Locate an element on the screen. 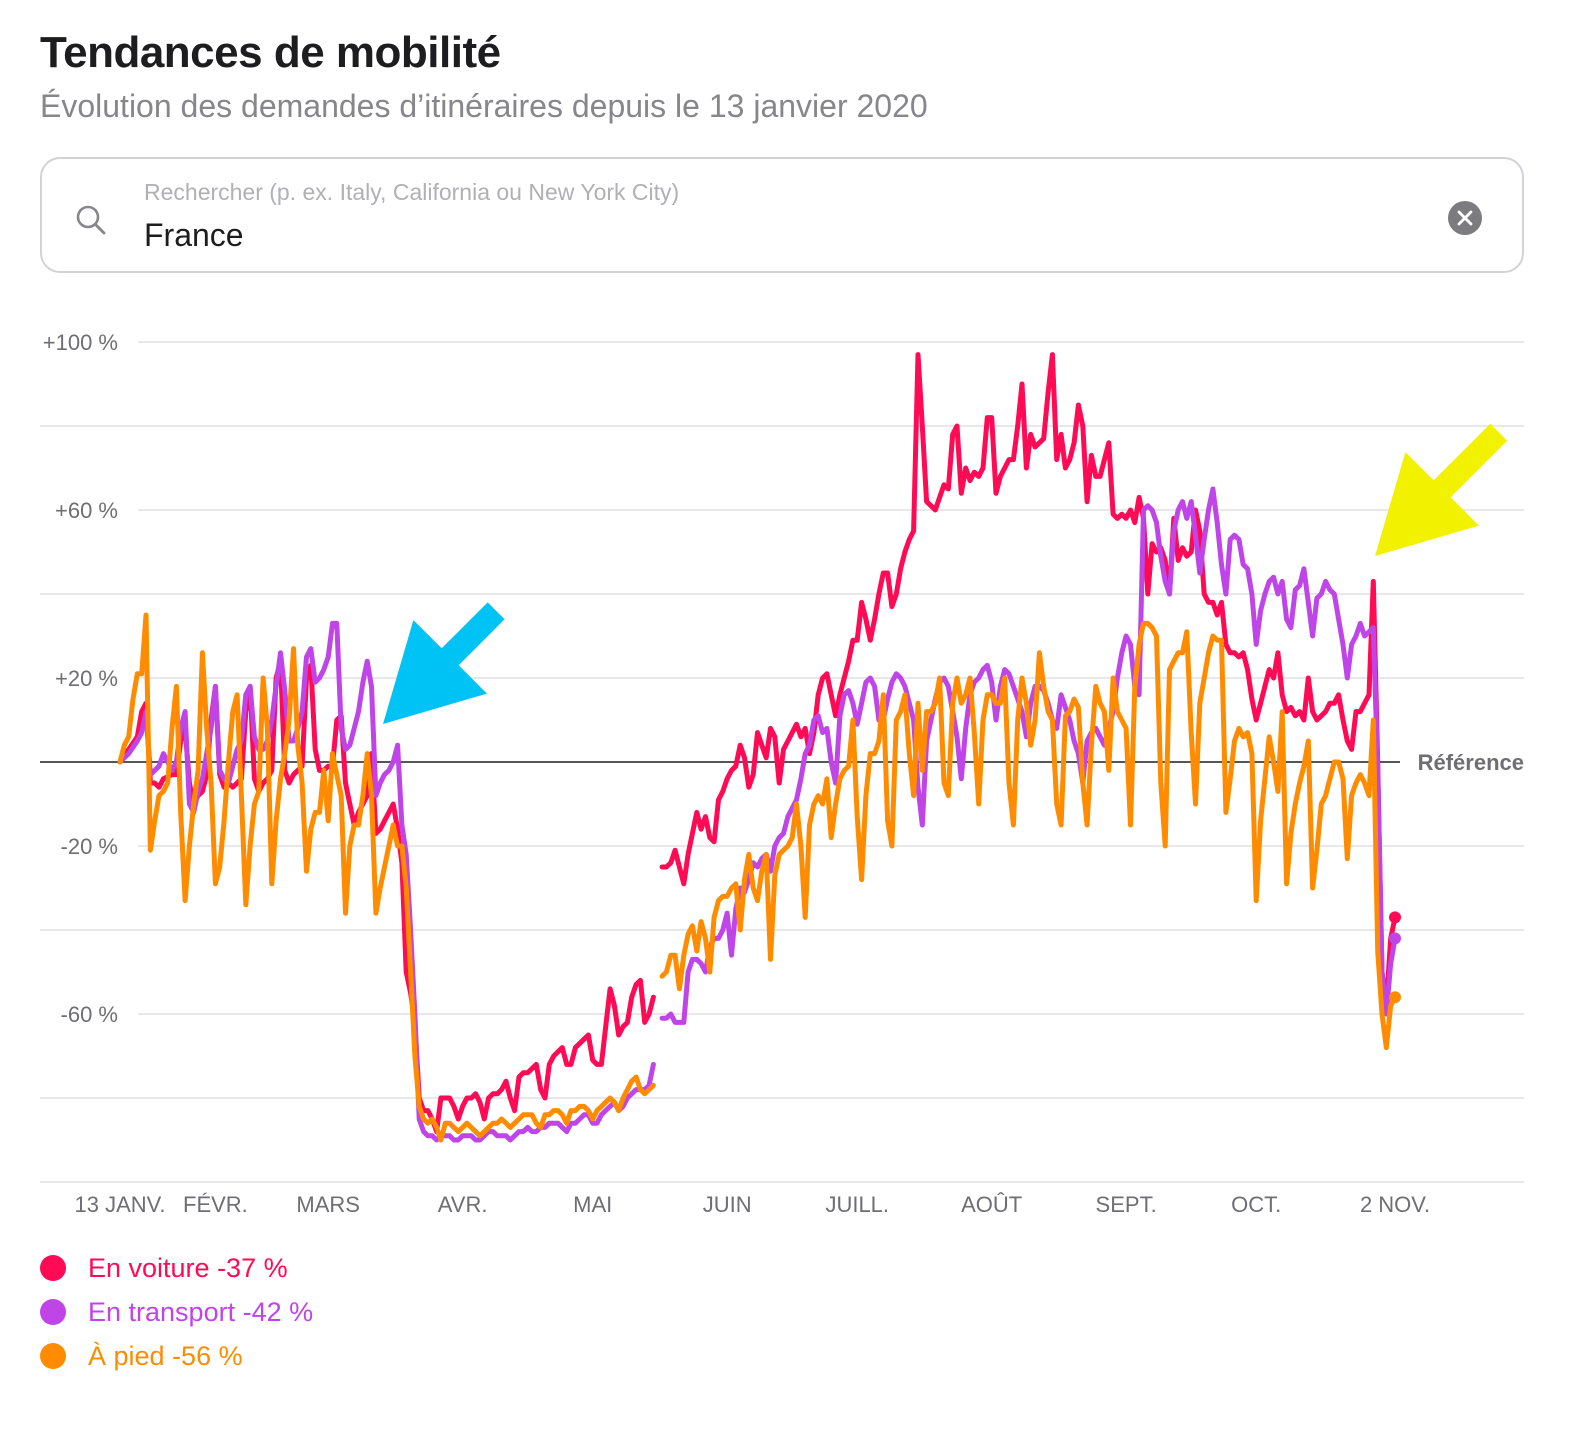  page-title: Tendances de mobilité is located at coordinates (270, 52).